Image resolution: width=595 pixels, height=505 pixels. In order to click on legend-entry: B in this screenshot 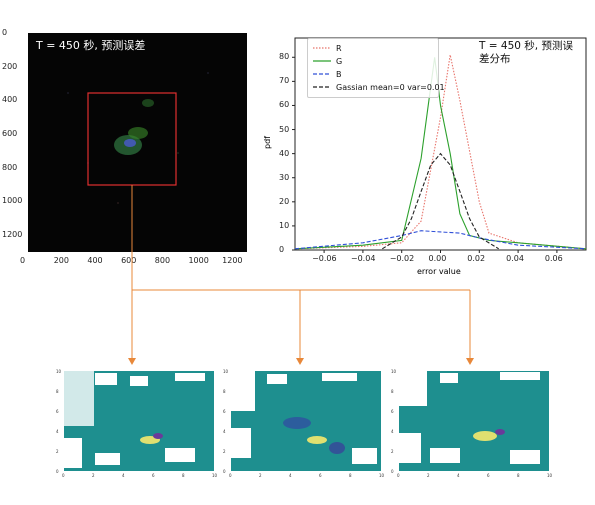, I will do `click(327, 74)`.